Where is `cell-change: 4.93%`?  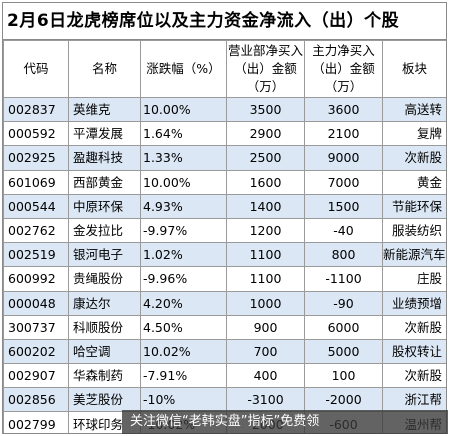 cell-change: 4.93% is located at coordinates (183, 206).